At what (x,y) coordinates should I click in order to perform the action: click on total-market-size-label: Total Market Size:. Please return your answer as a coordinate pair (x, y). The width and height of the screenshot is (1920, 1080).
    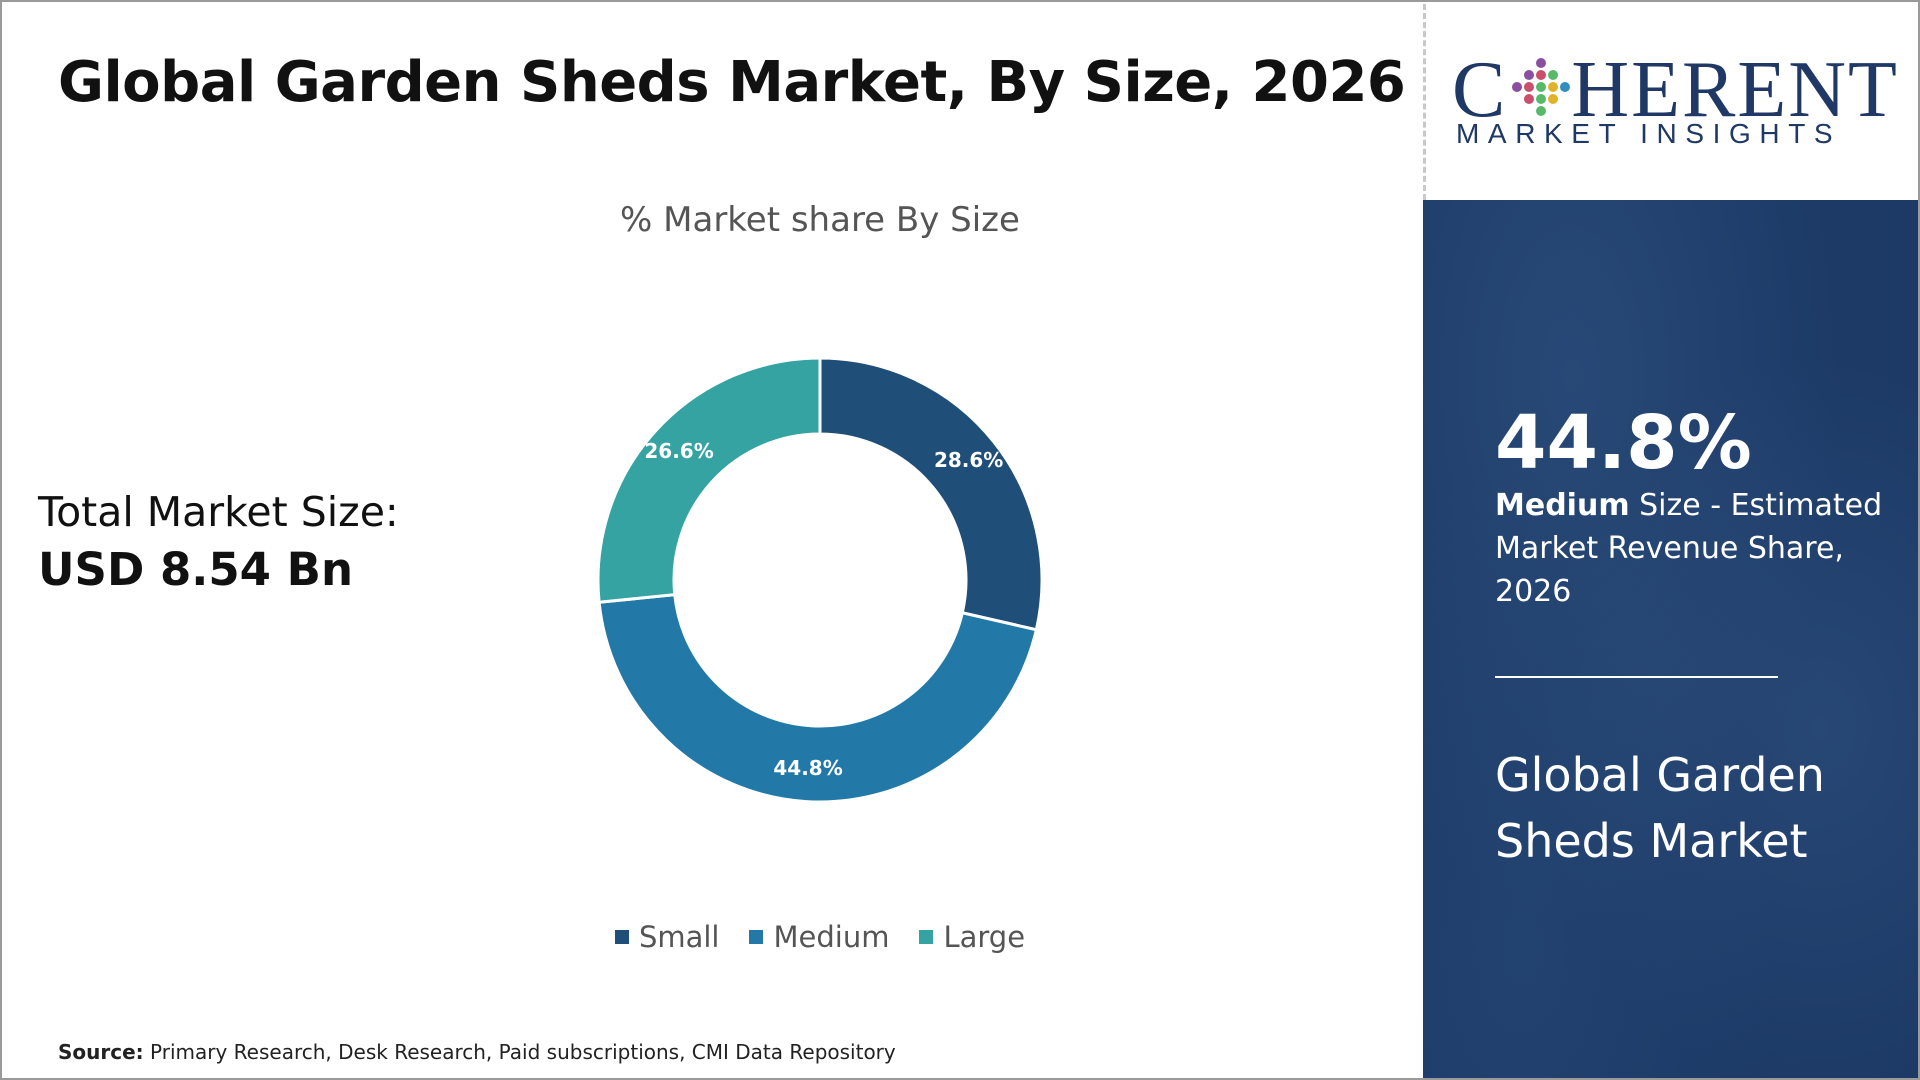
    Looking at the image, I should click on (218, 512).